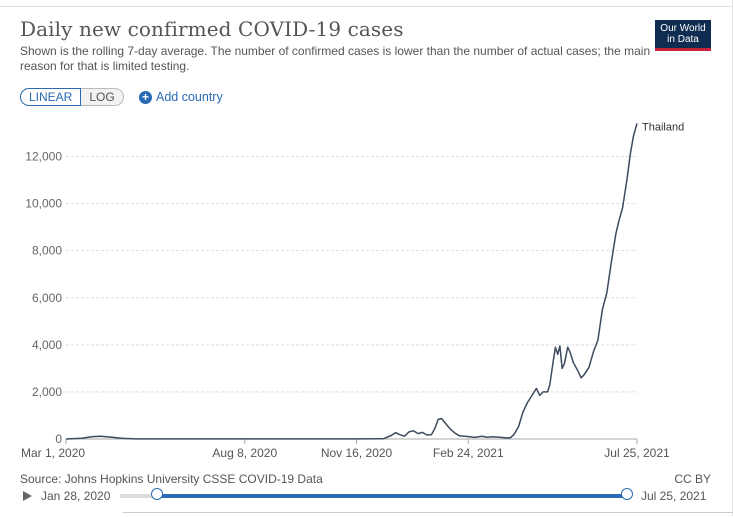  What do you see at coordinates (157, 494) in the screenshot?
I see `timeline-start-handle` at bounding box center [157, 494].